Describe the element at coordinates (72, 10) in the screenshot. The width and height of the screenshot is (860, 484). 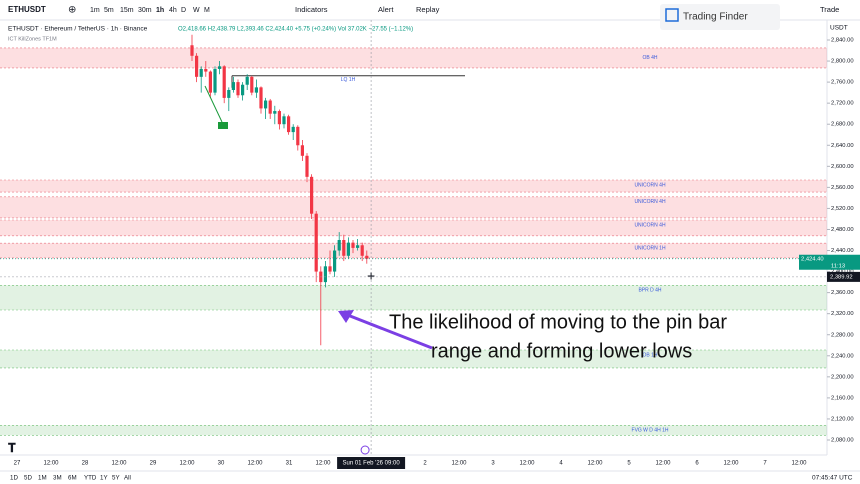
I see `add-symbol: ⊕` at that location.